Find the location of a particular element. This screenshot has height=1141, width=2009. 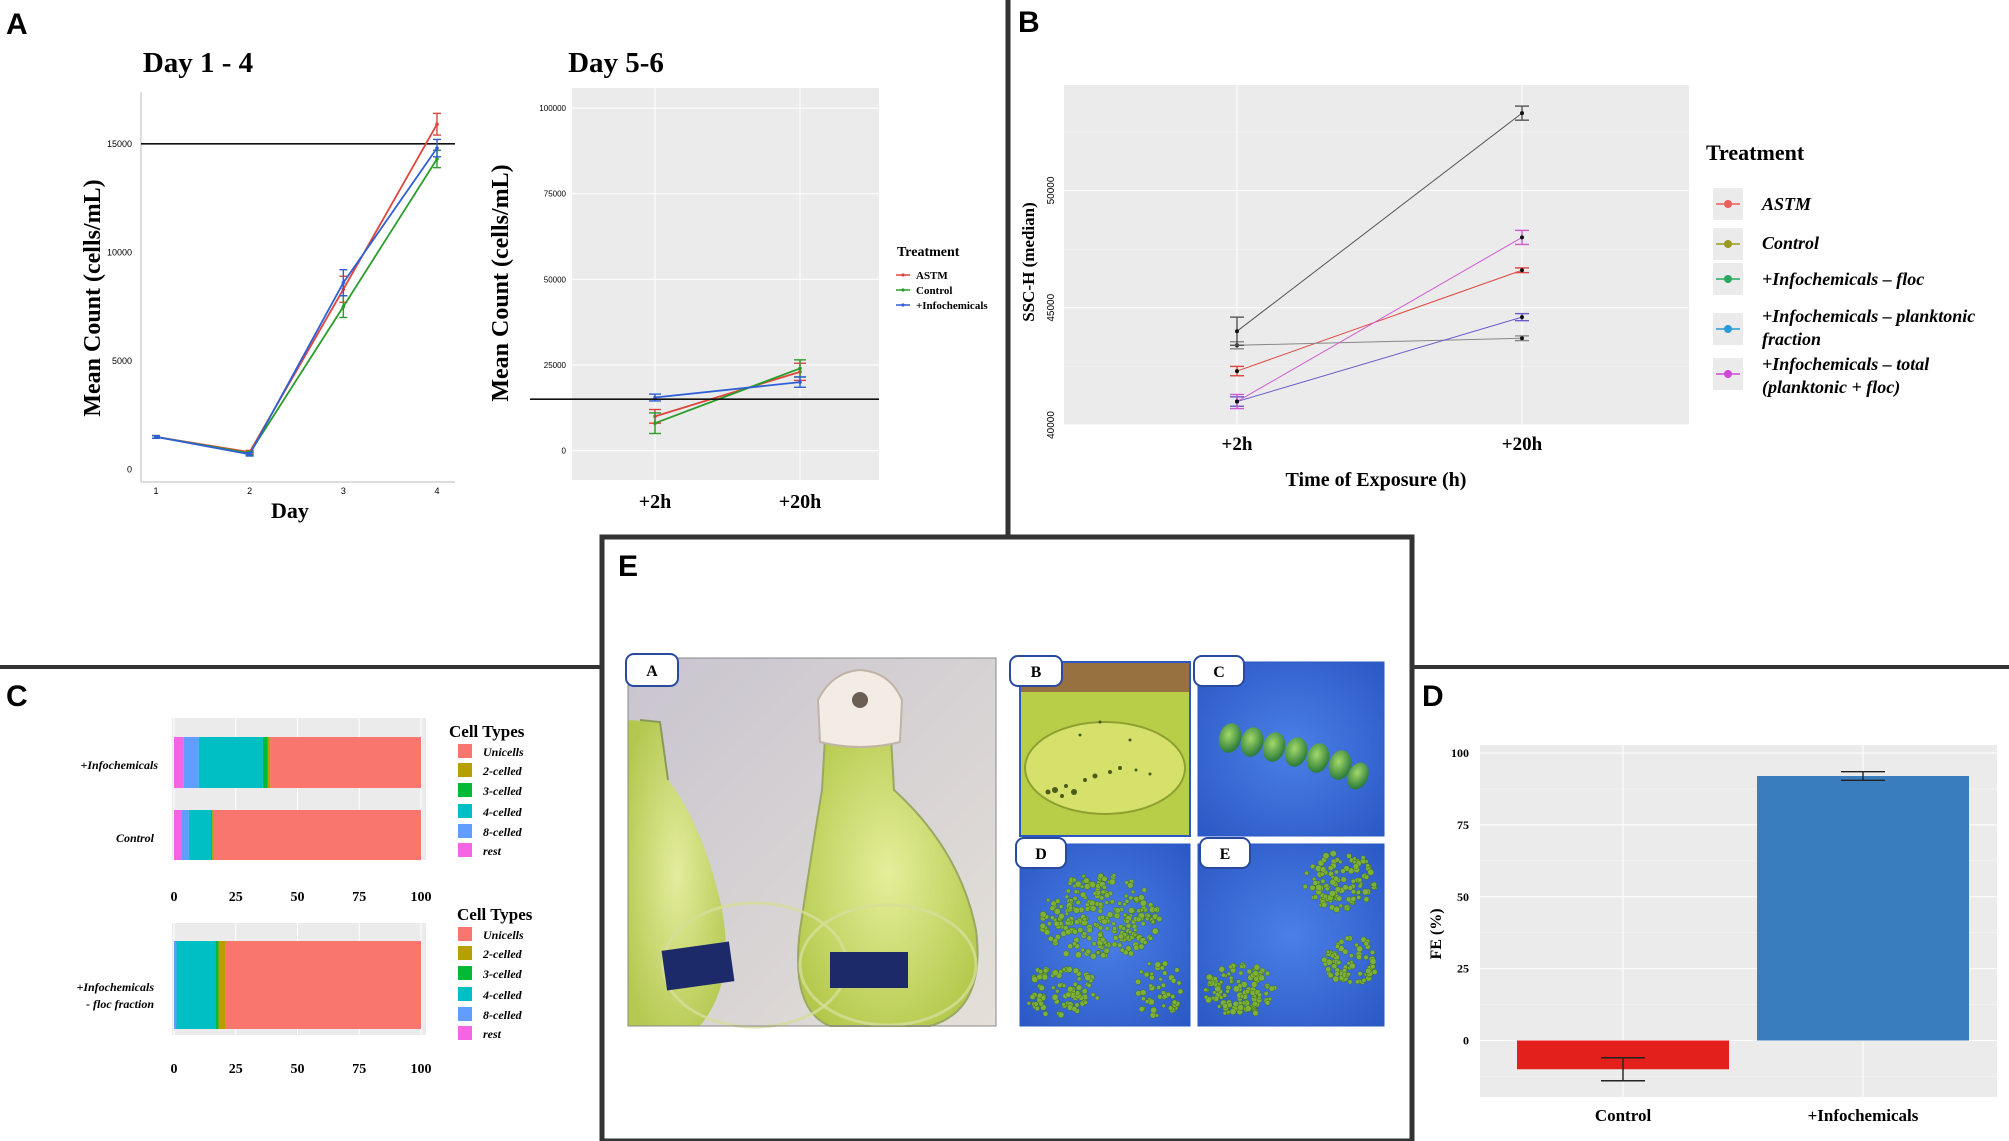

panel-letter-d: D is located at coordinates (1433, 696).